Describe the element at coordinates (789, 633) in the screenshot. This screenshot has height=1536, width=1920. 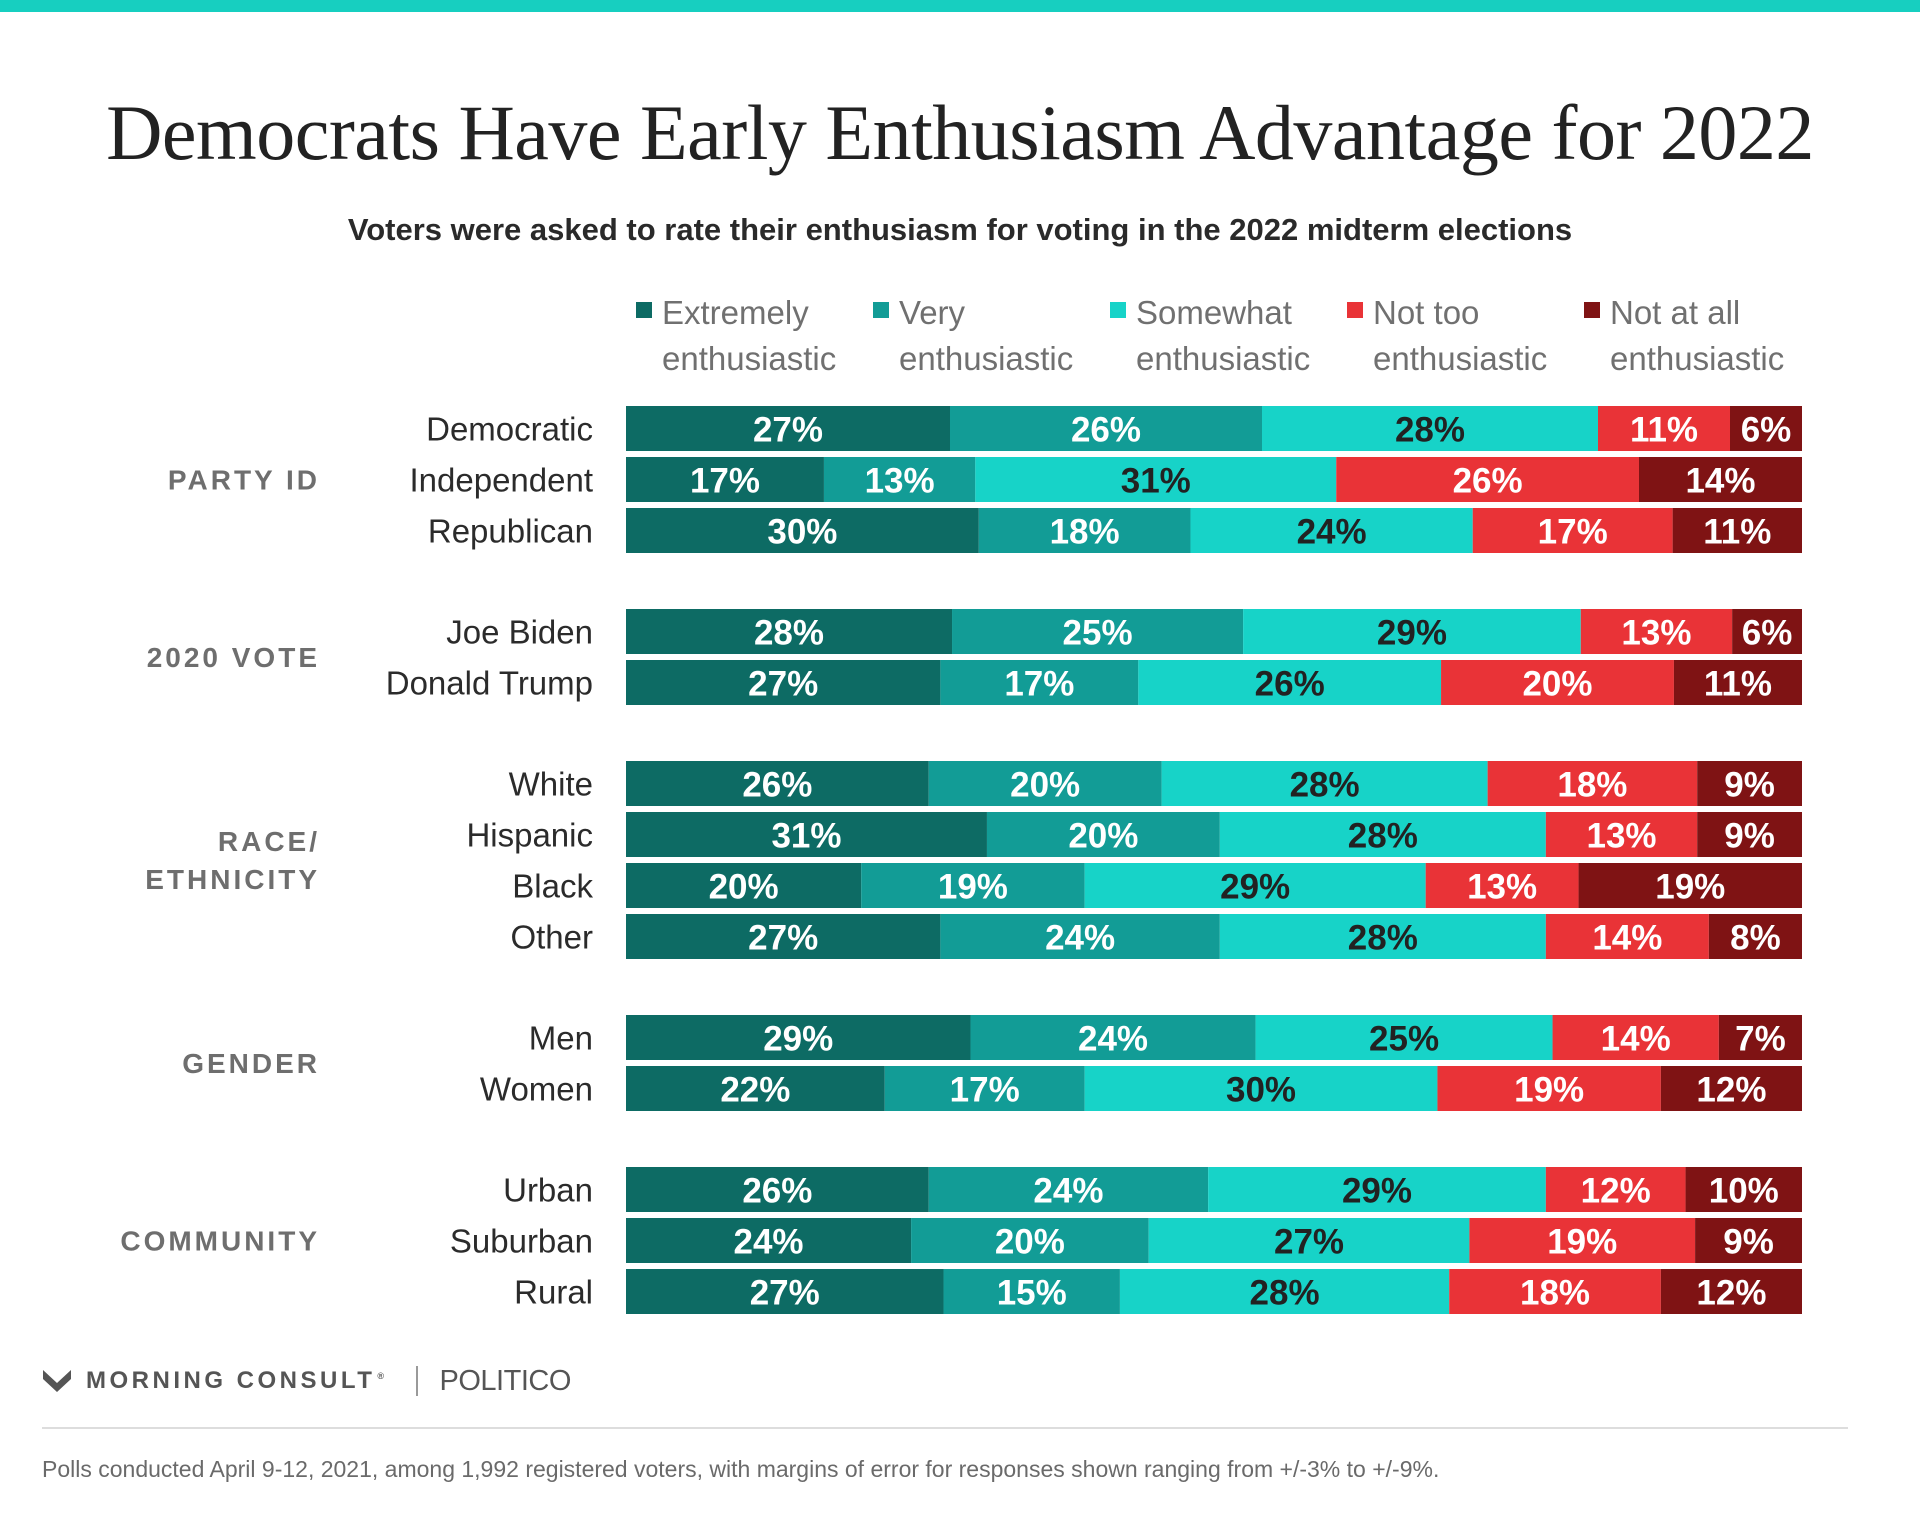
I see `value-label-joe-biden-extremely-enthusiastic: 28%` at that location.